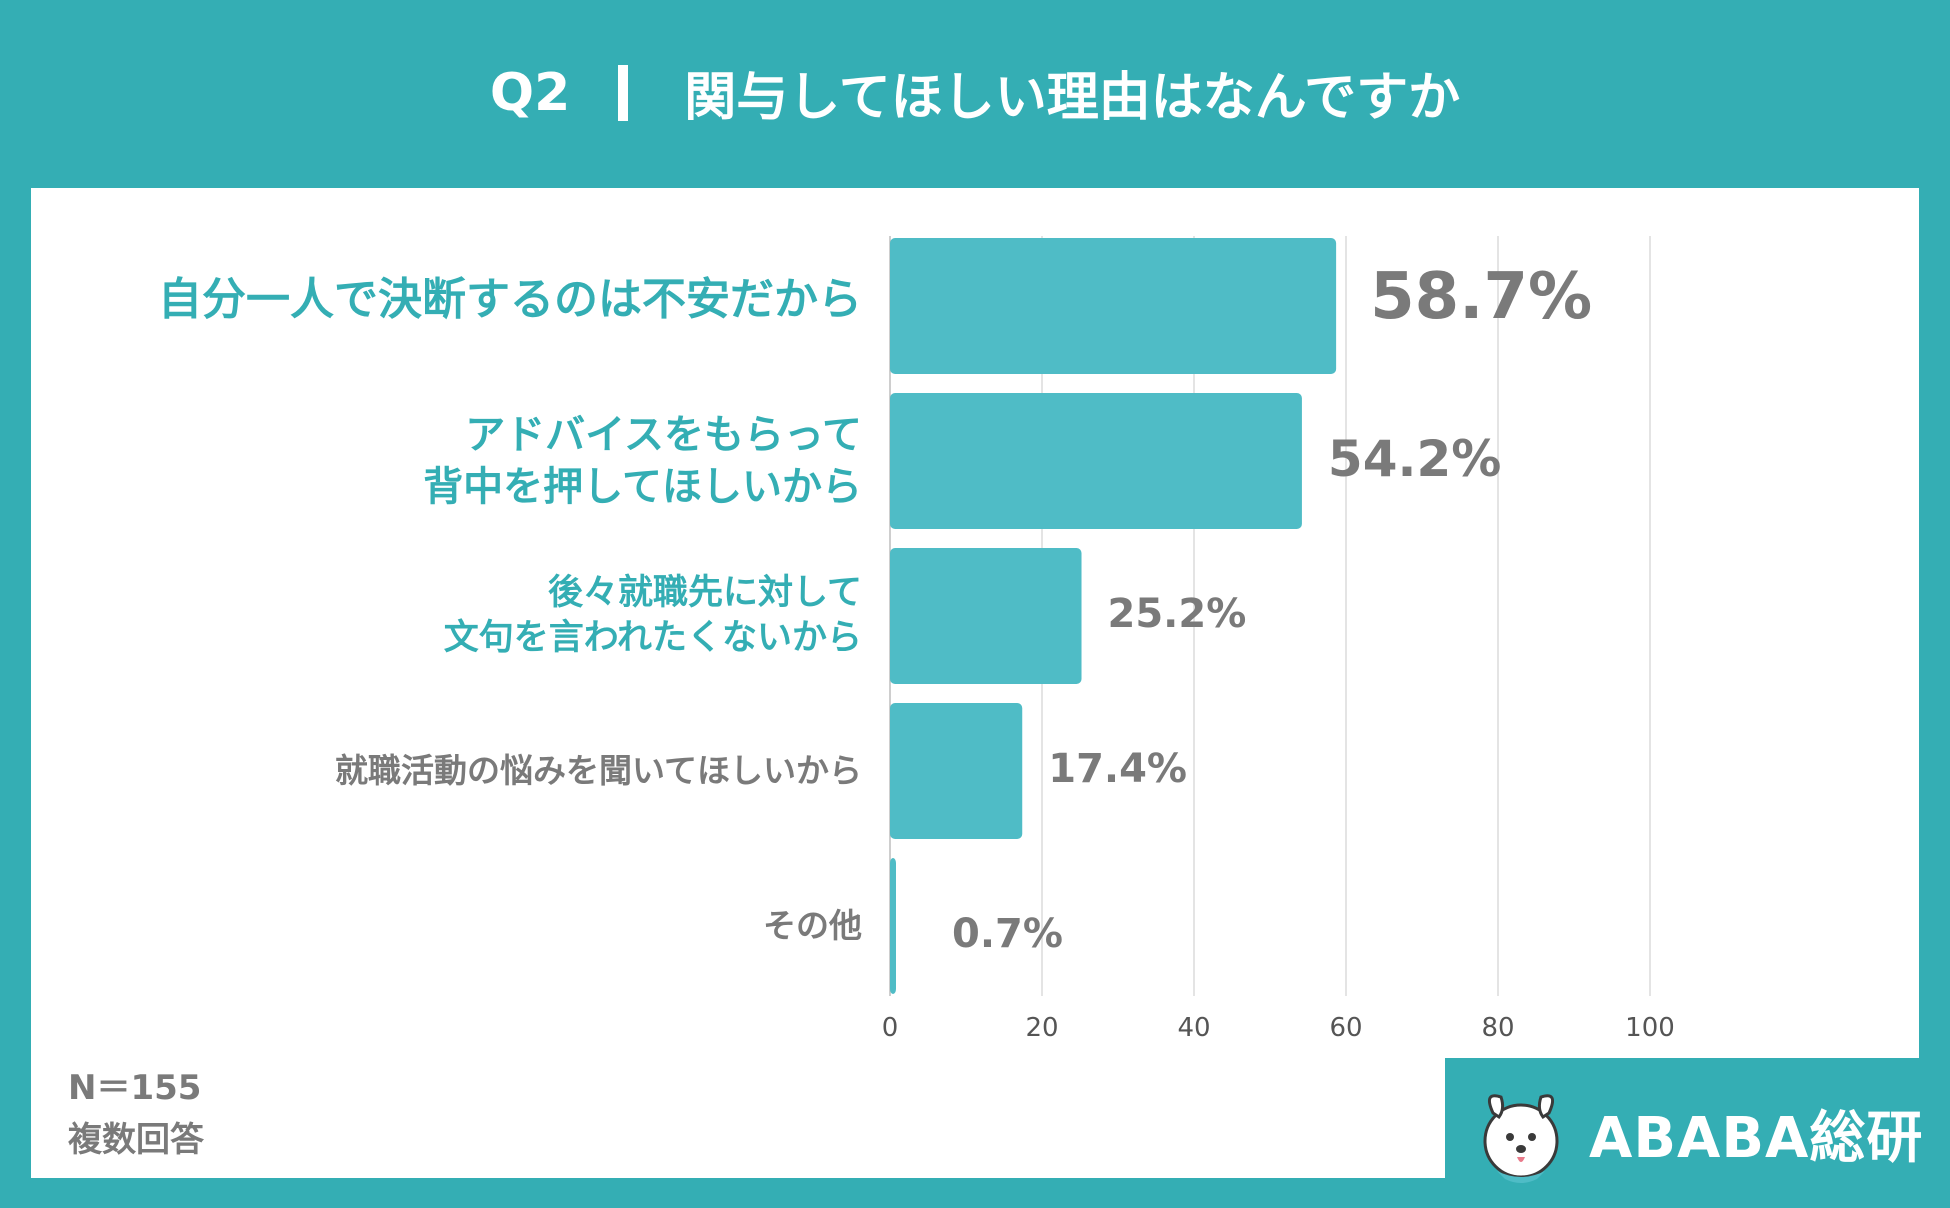 The width and height of the screenshot is (1950, 1208). Describe the element at coordinates (1072, 98) in the screenshot. I see `chart-title: 関与してほしい理由はなんですか` at that location.